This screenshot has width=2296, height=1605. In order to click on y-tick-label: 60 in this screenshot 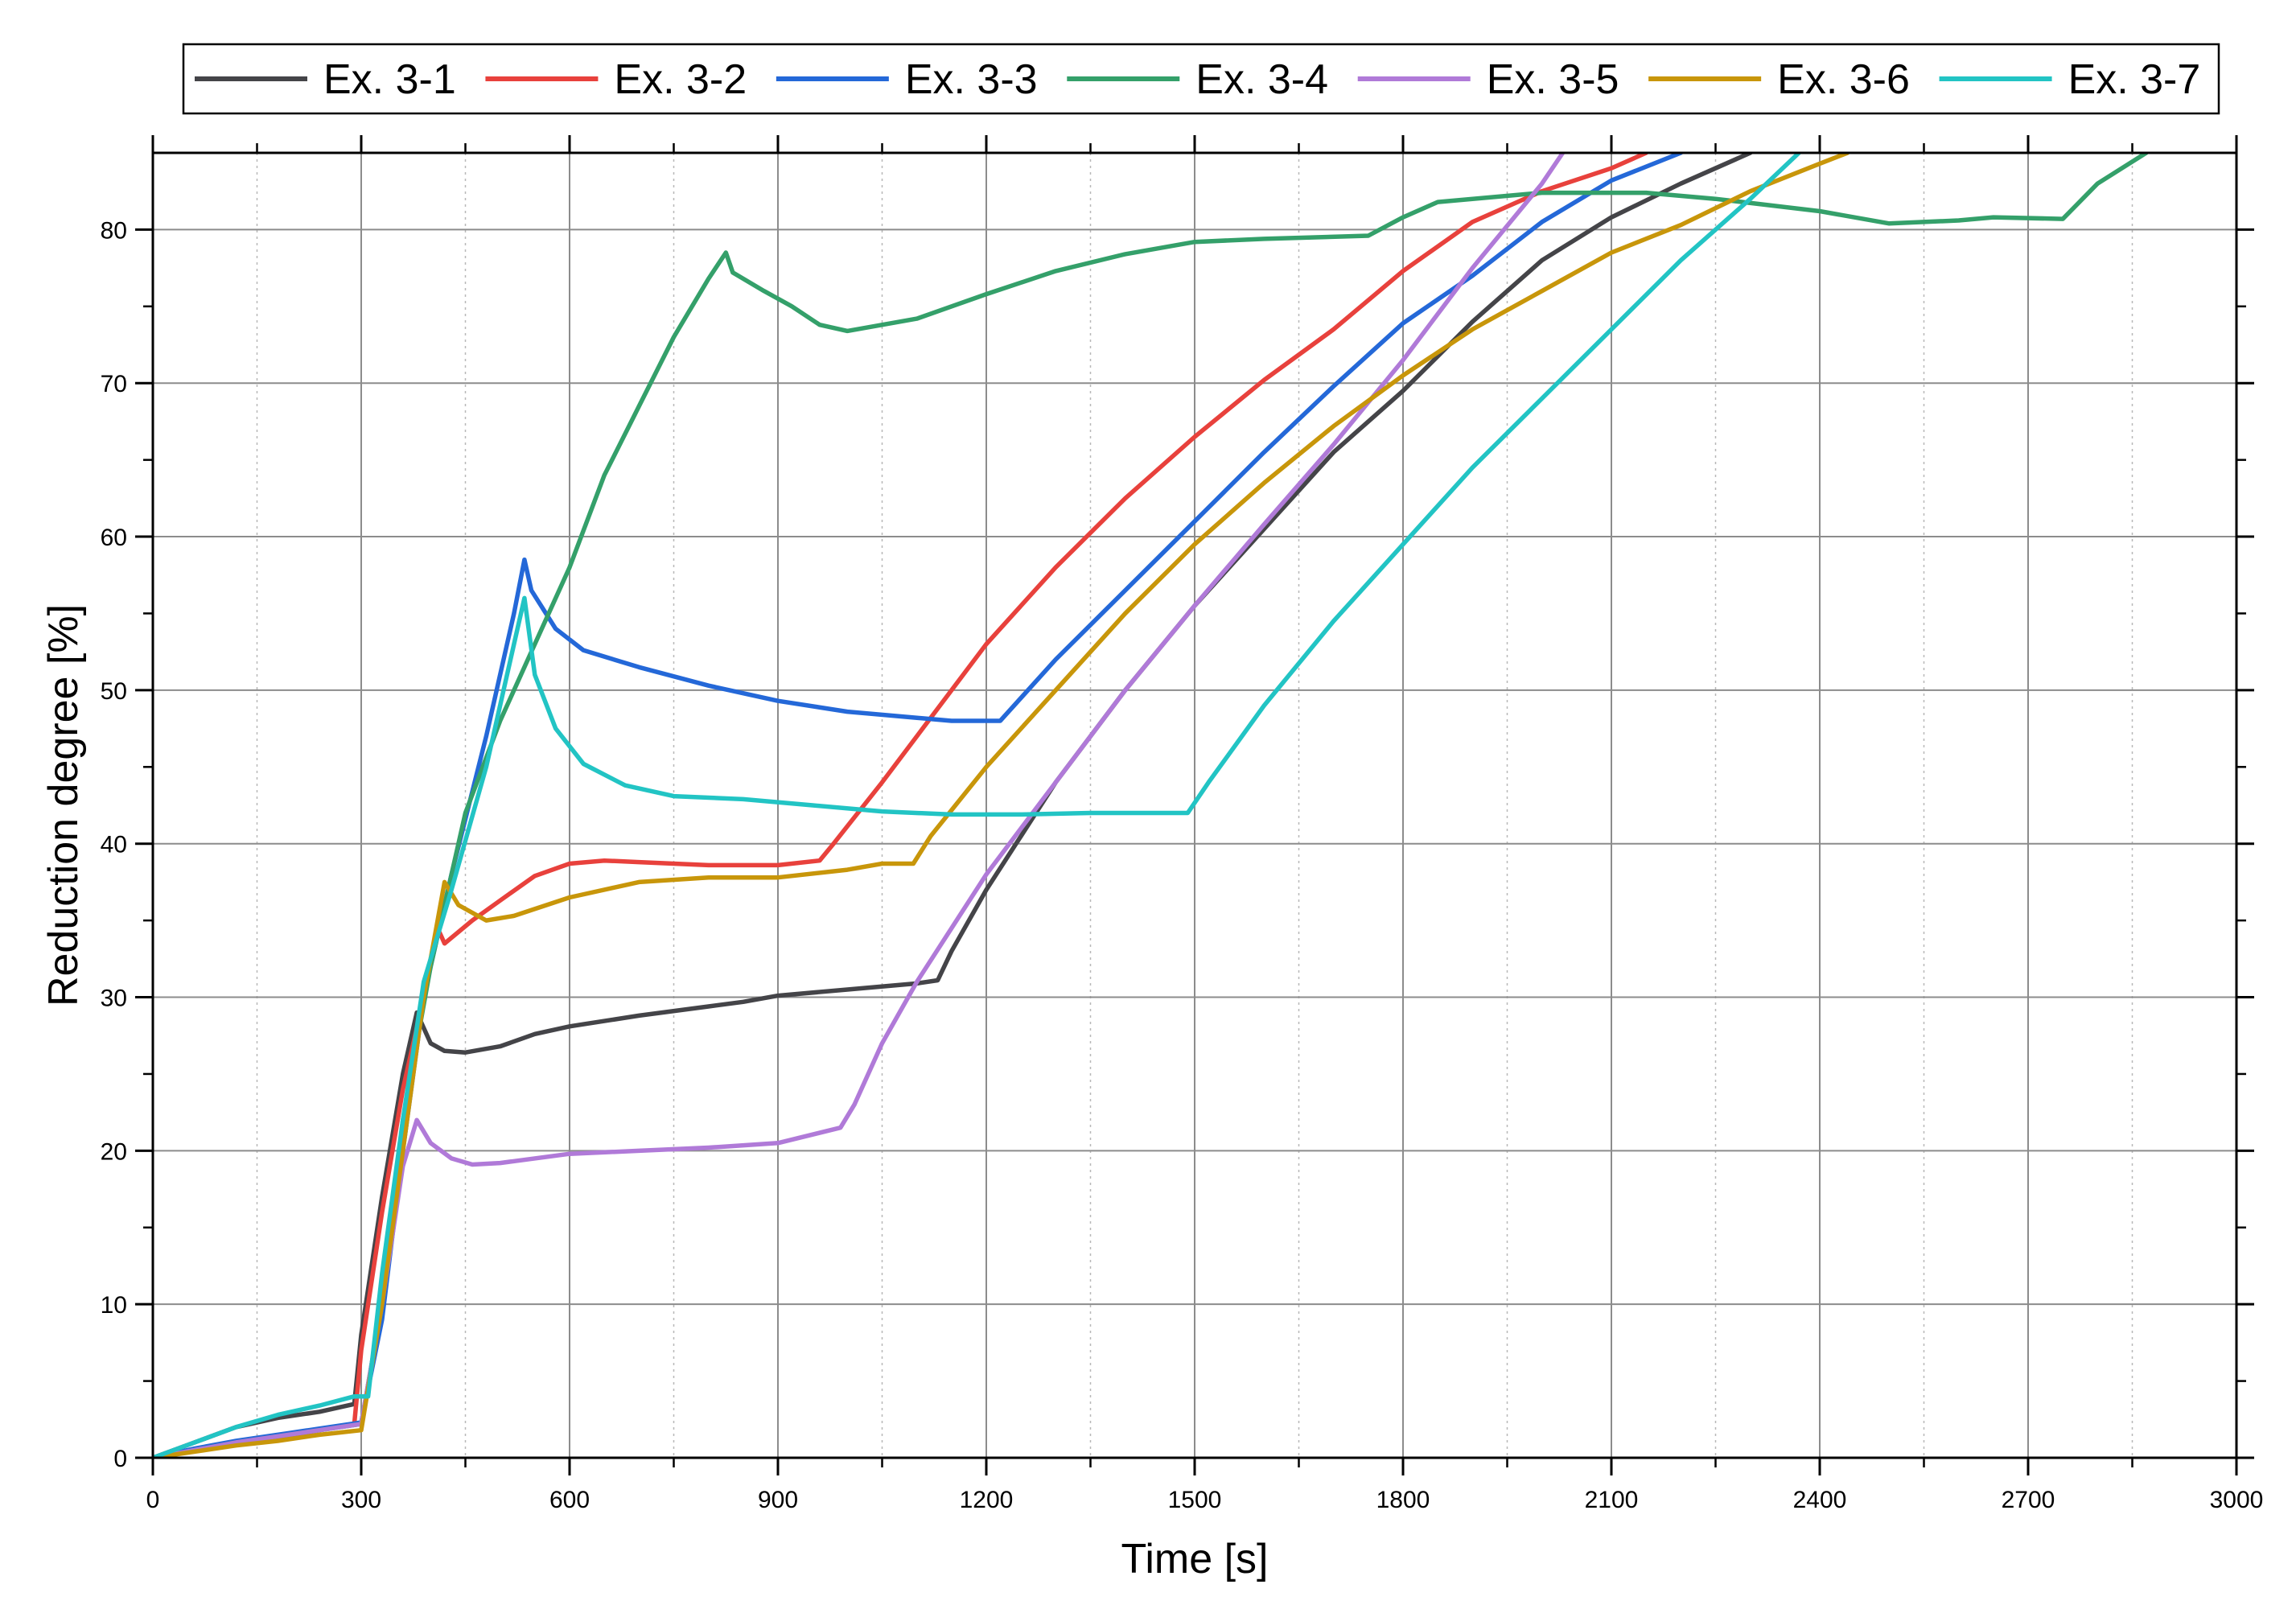, I will do `click(114, 538)`.